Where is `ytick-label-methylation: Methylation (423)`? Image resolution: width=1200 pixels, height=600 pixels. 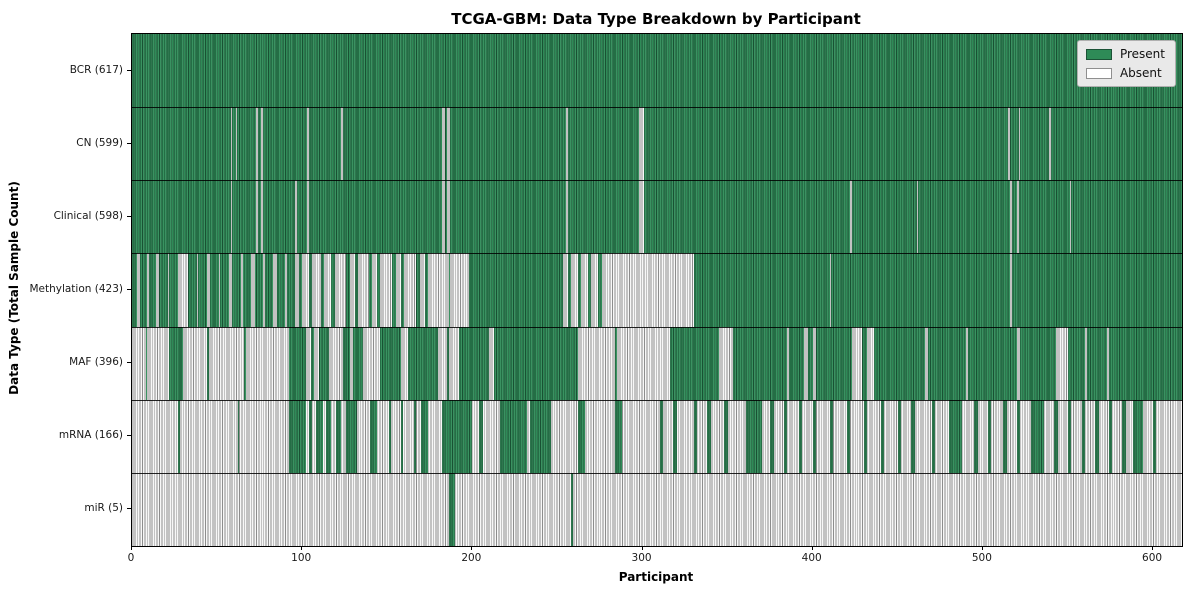 ytick-label-methylation: Methylation (423) is located at coordinates (76, 289).